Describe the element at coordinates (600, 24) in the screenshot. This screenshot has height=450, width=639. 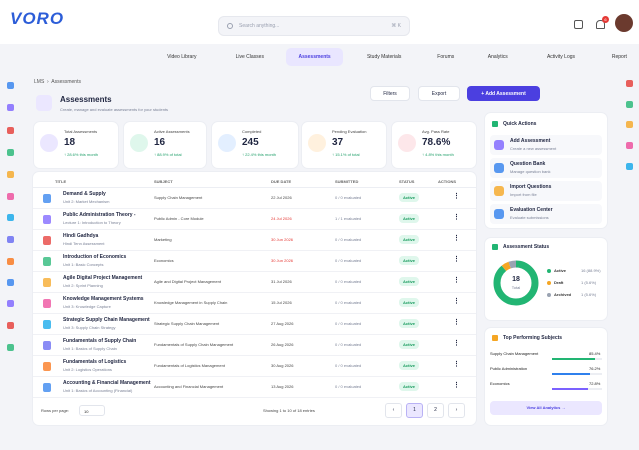
I see `bell-icon` at that location.